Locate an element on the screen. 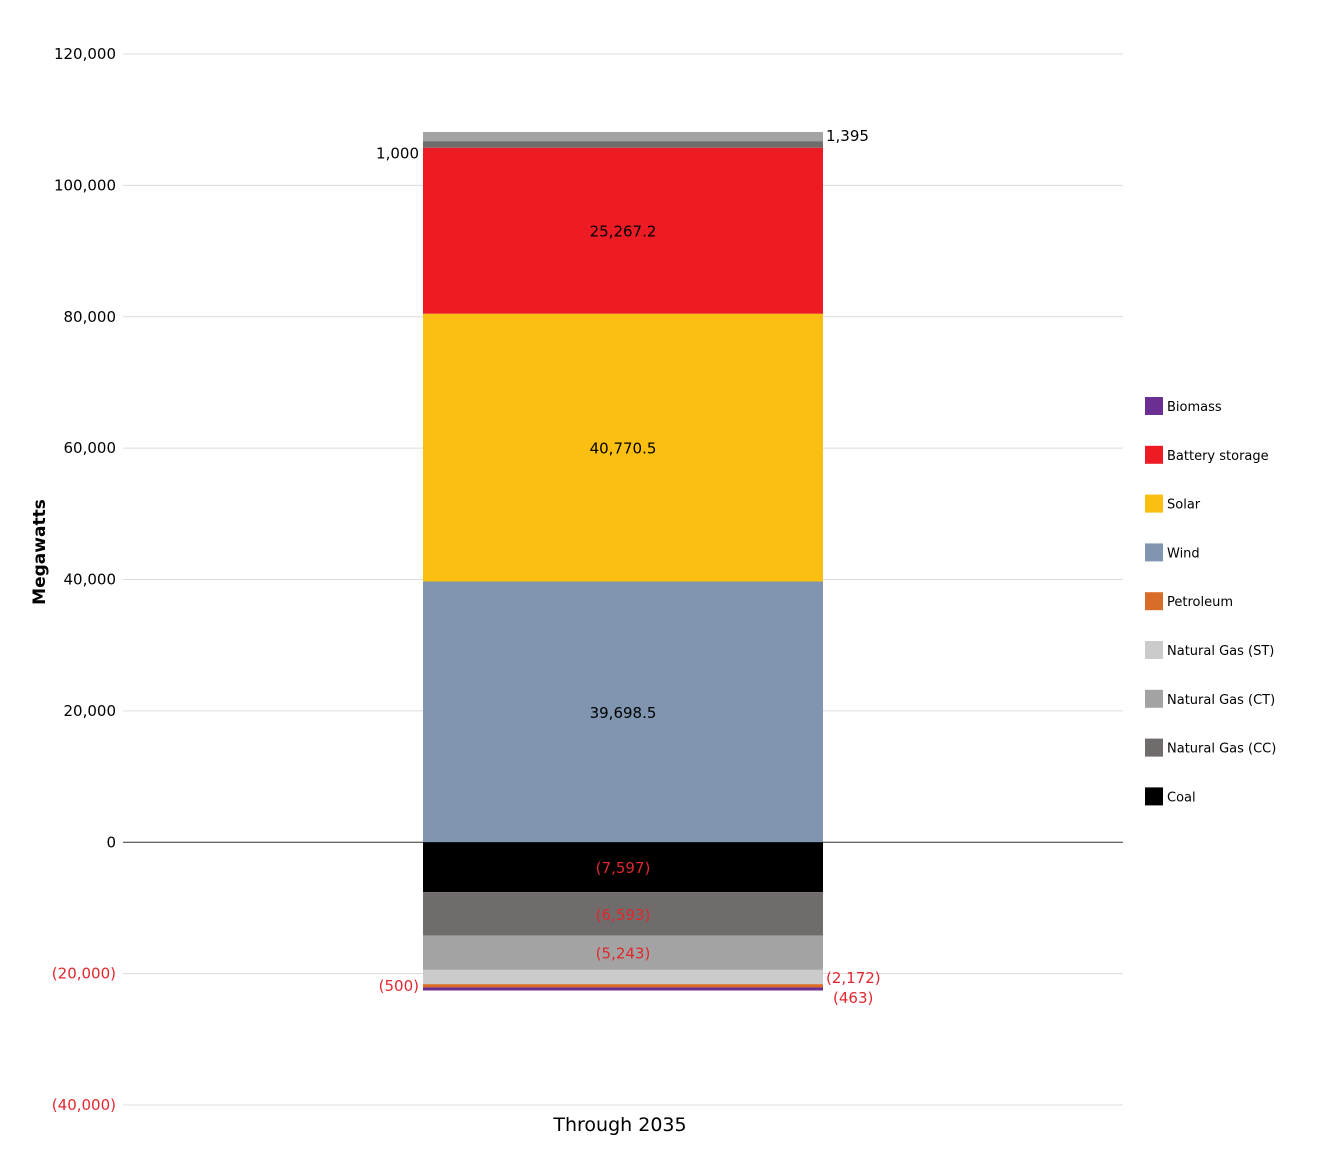  bar-segment-wind is located at coordinates (623, 712).